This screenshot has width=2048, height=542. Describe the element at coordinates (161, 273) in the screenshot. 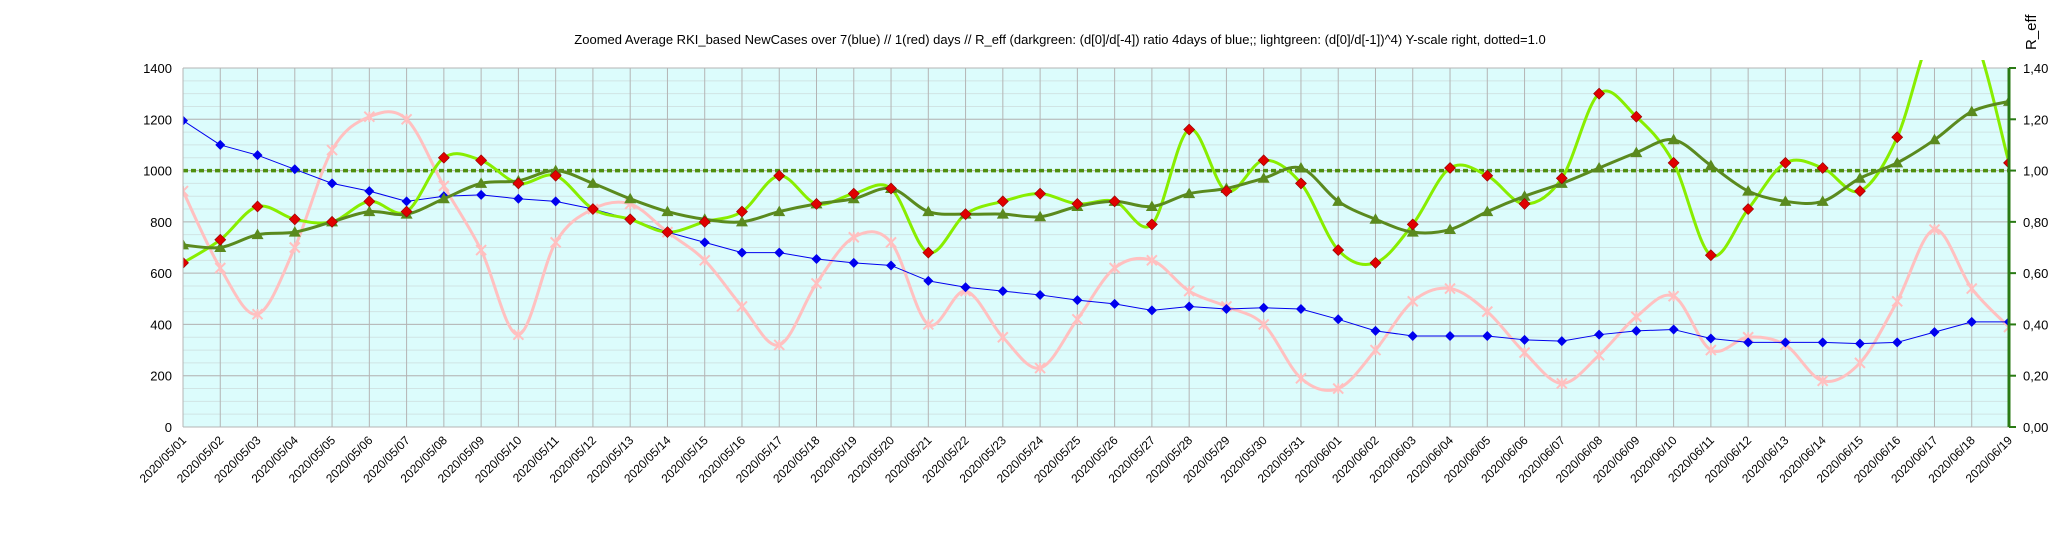

I see `y-tick-label: 600` at that location.